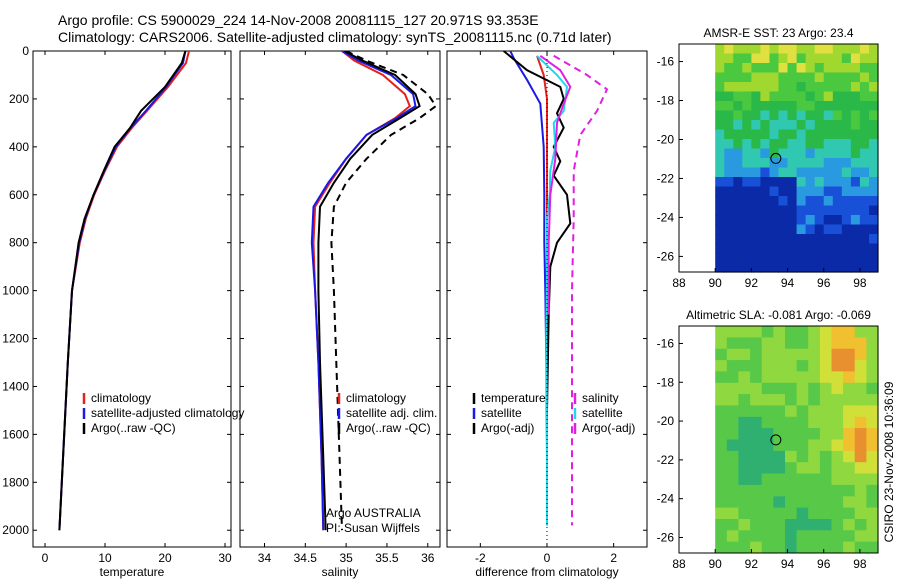 This screenshot has height=580, width=900. Describe the element at coordinates (546, 572) in the screenshot. I see `x-axis-label: difference from climatology` at that location.